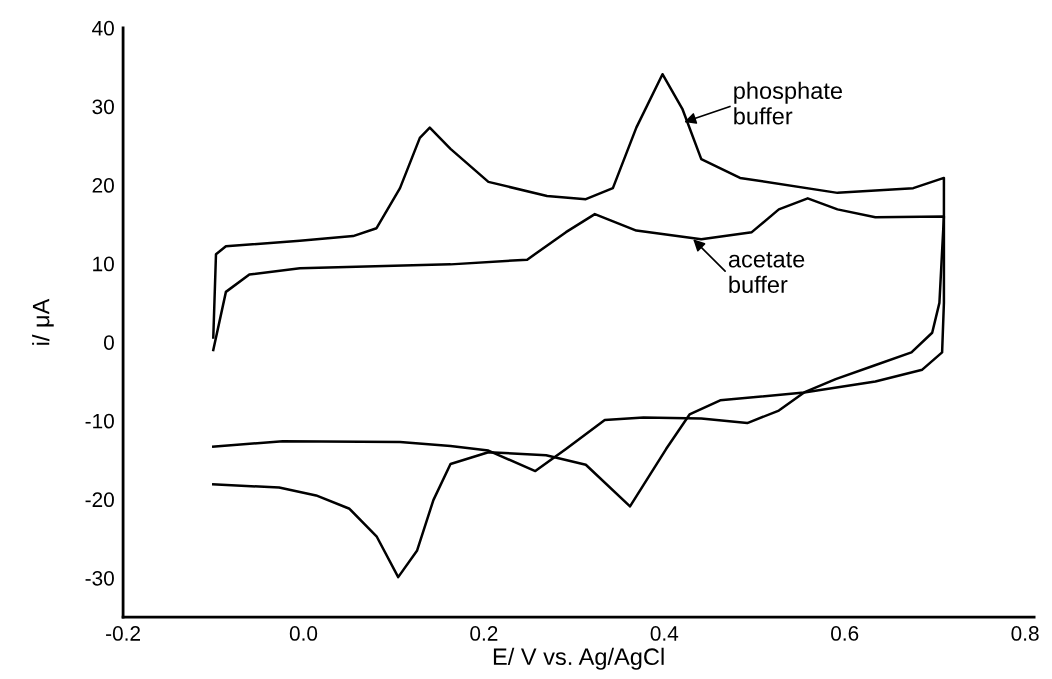 This screenshot has width=1052, height=679. I want to click on y-tick-label: -10, so click(99, 421).